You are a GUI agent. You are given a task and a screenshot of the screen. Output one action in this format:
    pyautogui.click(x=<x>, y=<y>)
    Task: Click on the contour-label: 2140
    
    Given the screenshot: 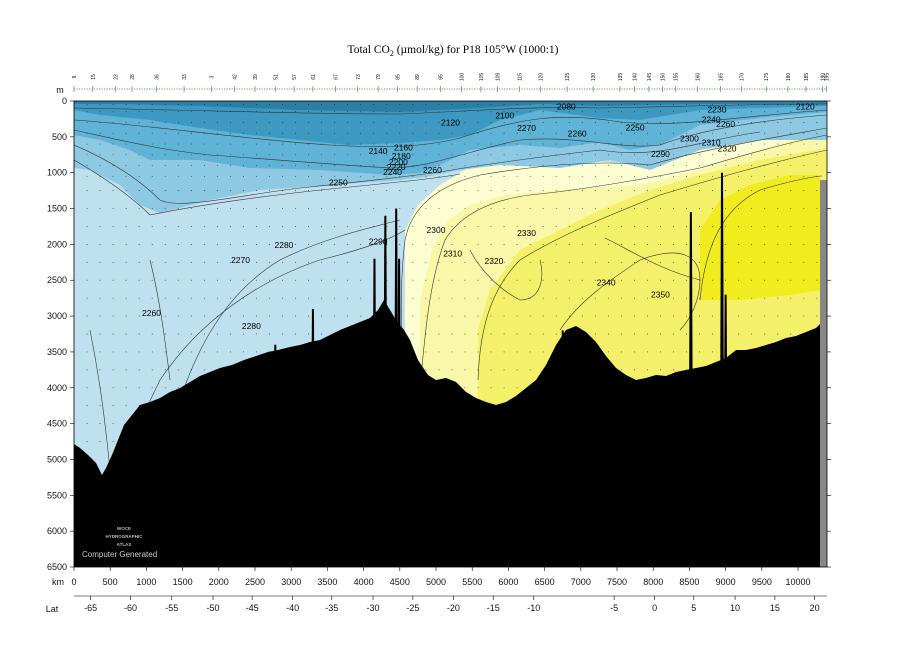 What is the action you would take?
    pyautogui.click(x=378, y=151)
    